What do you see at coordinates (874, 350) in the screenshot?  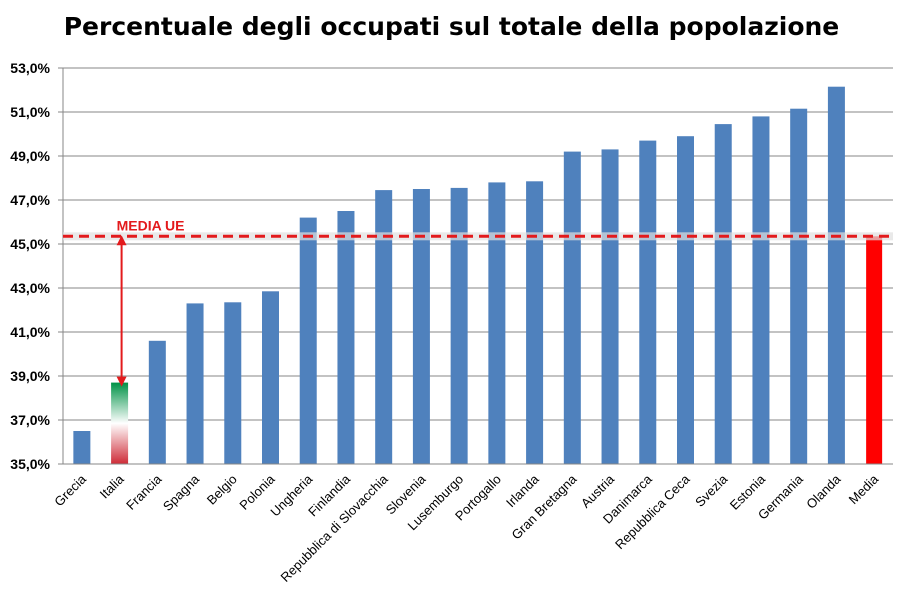 I see `bar-media` at bounding box center [874, 350].